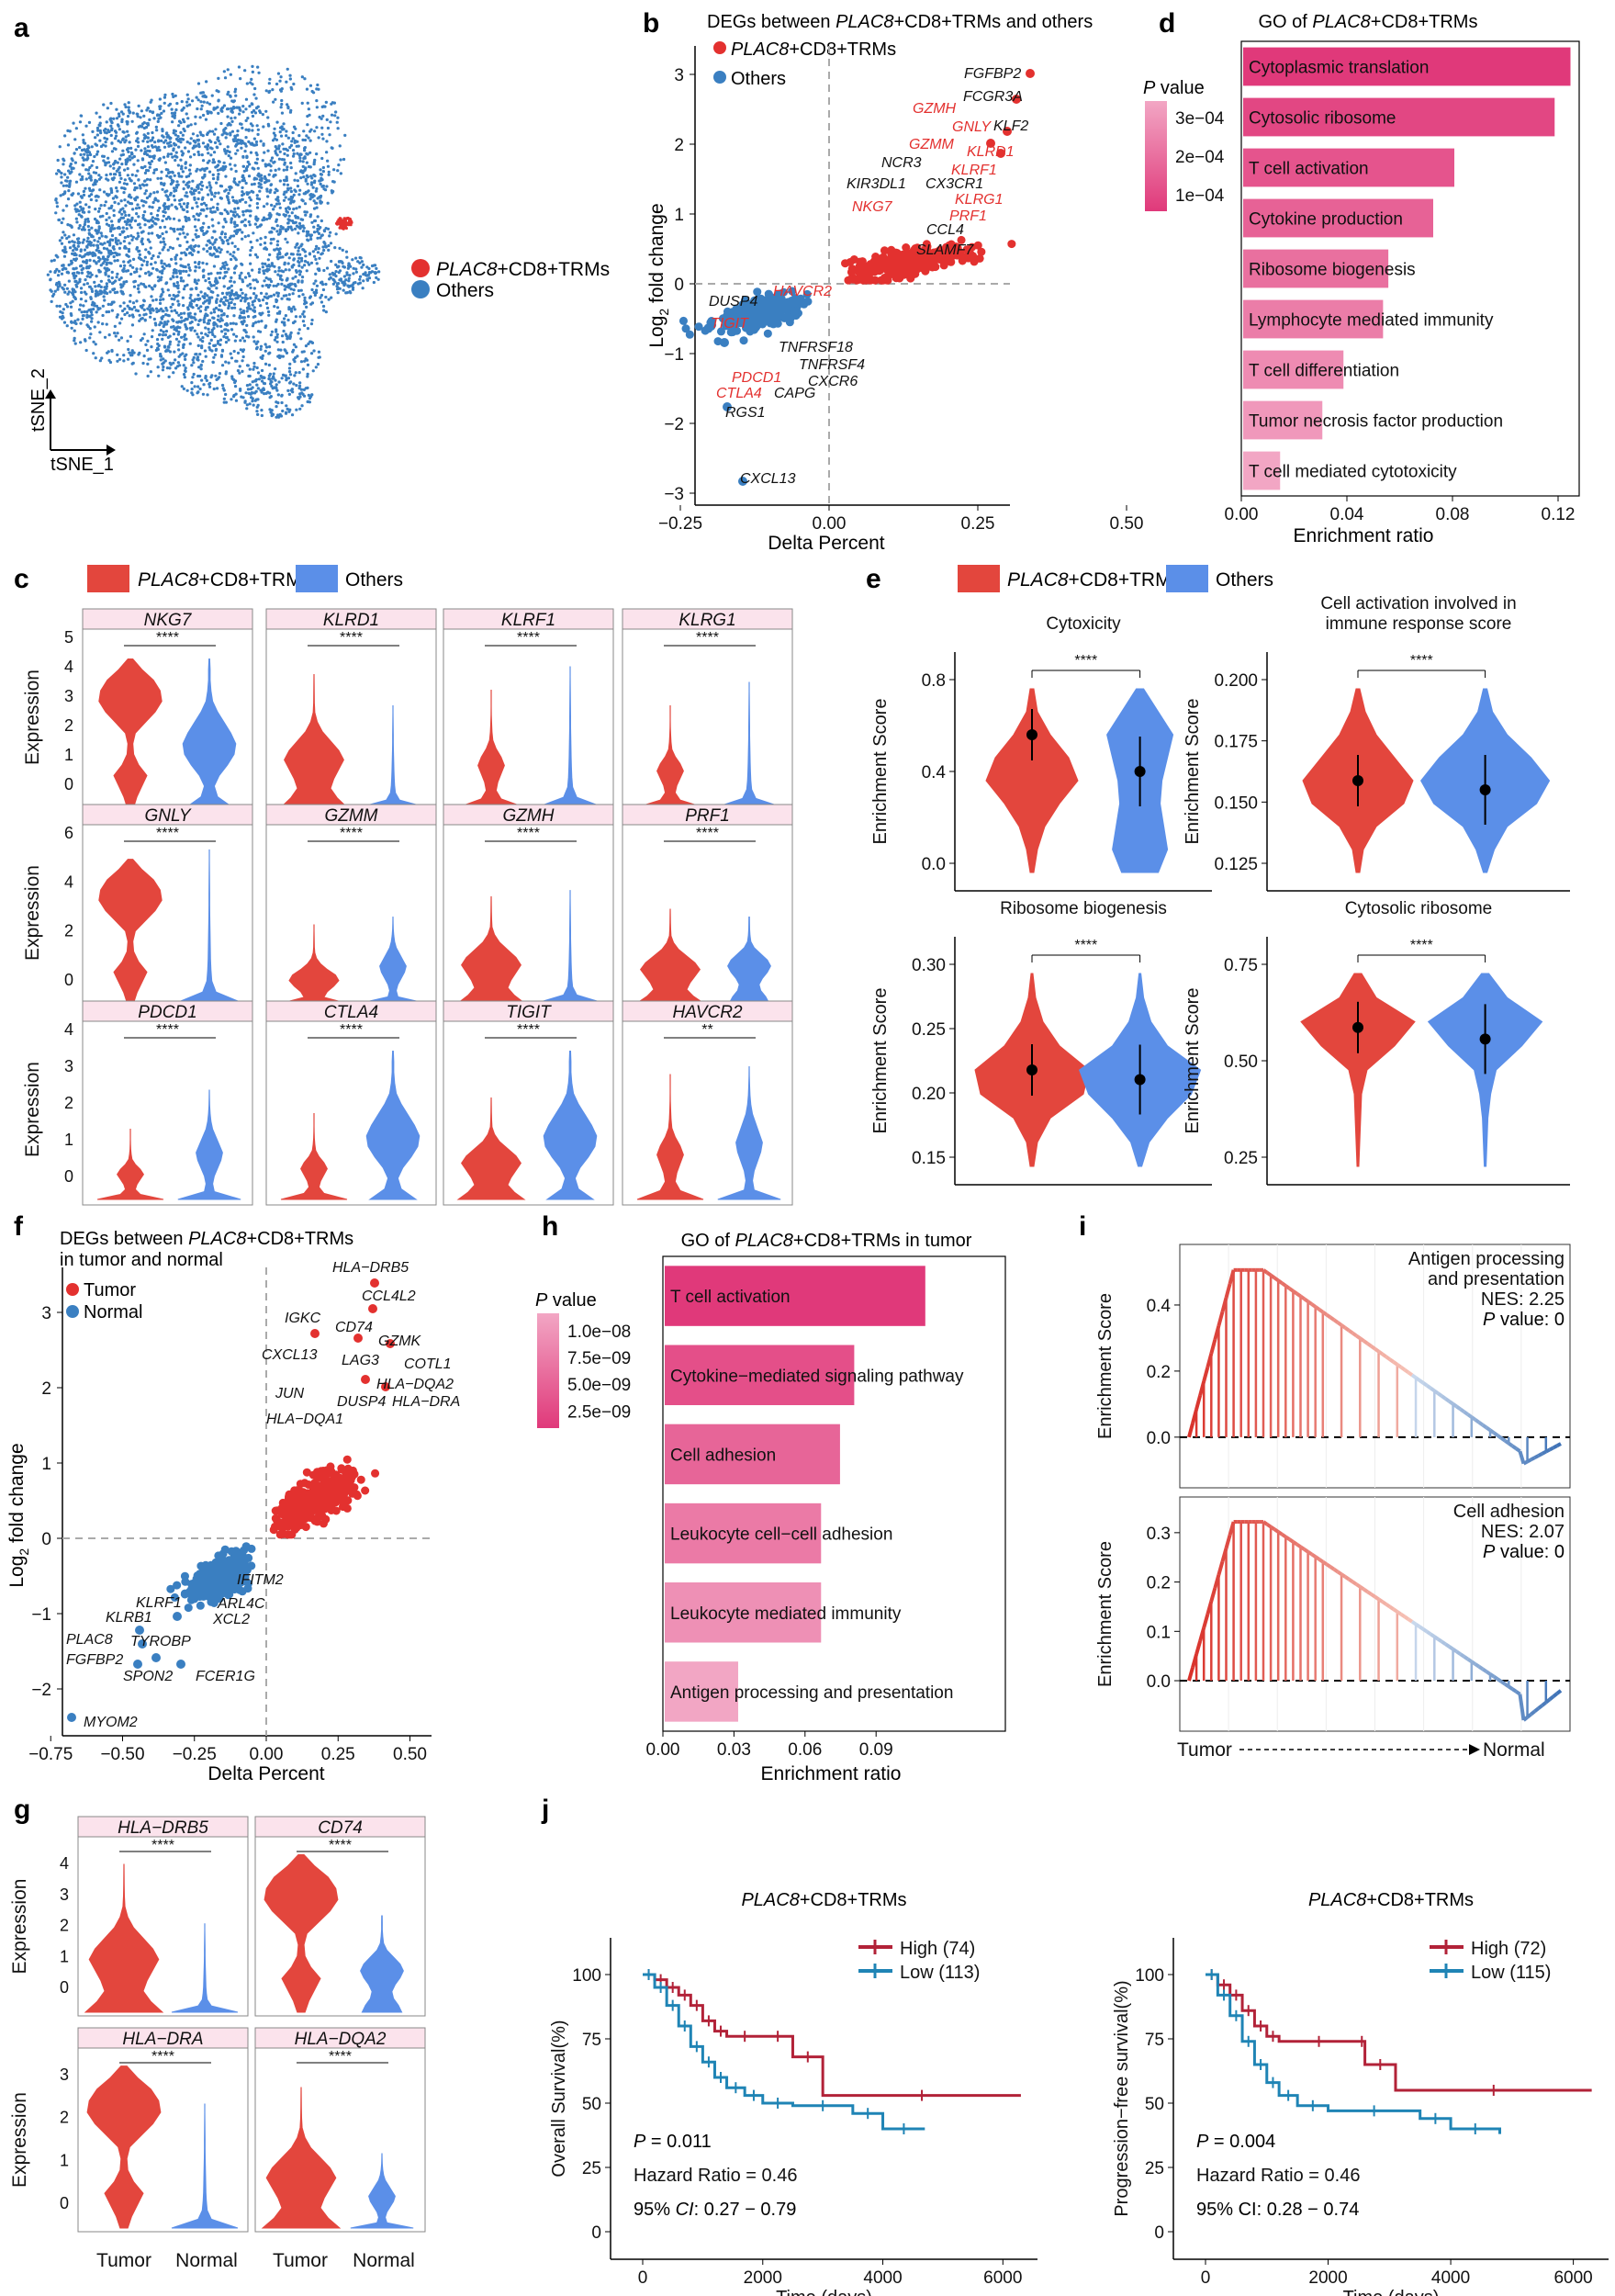 The width and height of the screenshot is (1615, 2296). I want to click on go-bar-label: Lymphocyte mediated immunity, so click(1371, 321).